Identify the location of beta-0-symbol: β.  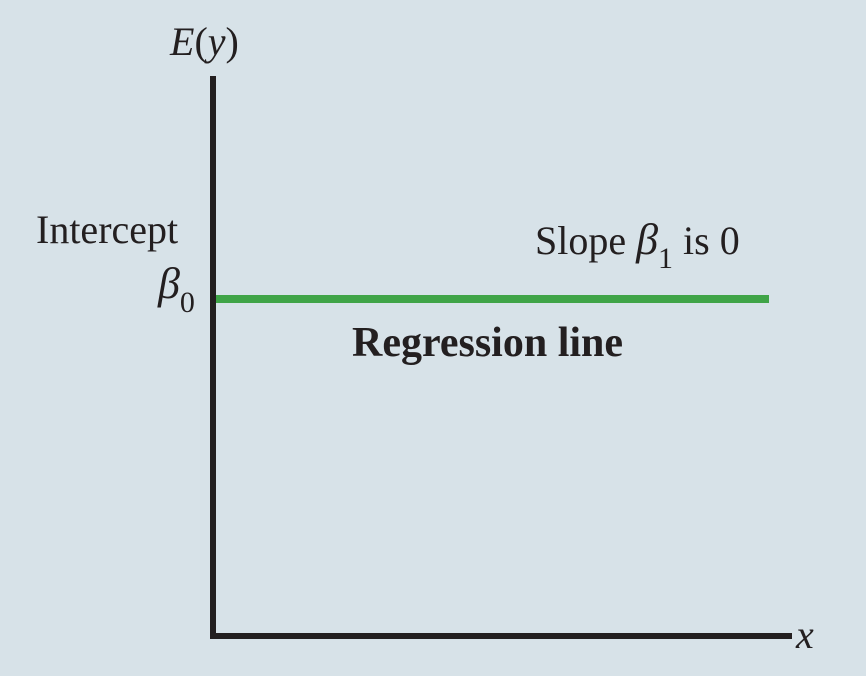
(169, 283).